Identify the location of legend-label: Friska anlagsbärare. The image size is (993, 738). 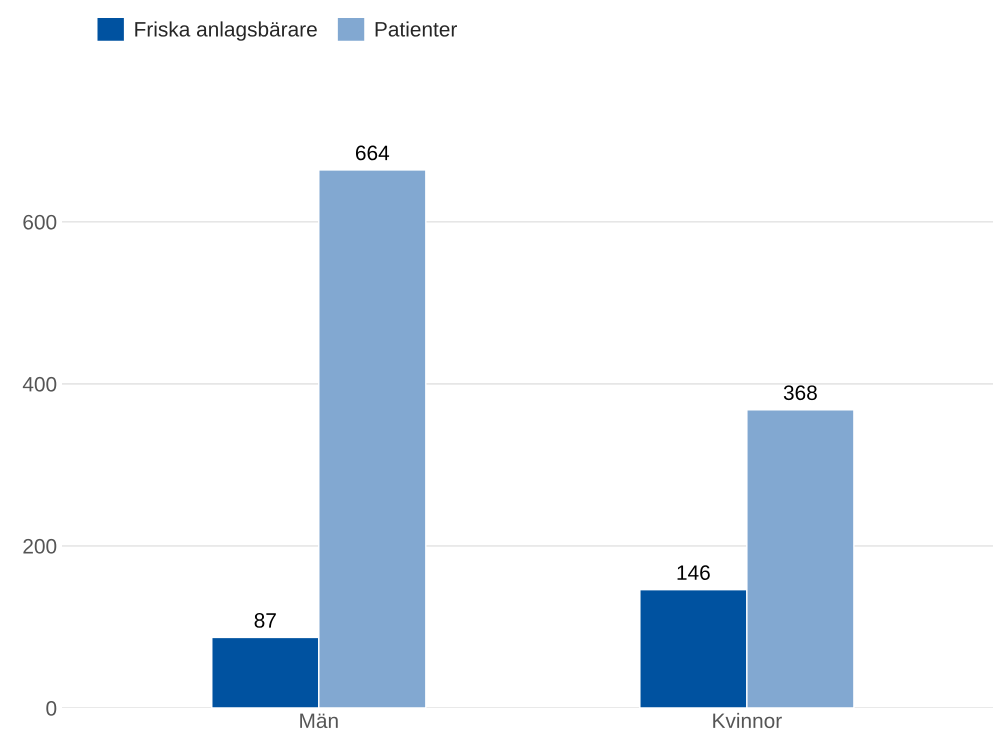
(226, 31).